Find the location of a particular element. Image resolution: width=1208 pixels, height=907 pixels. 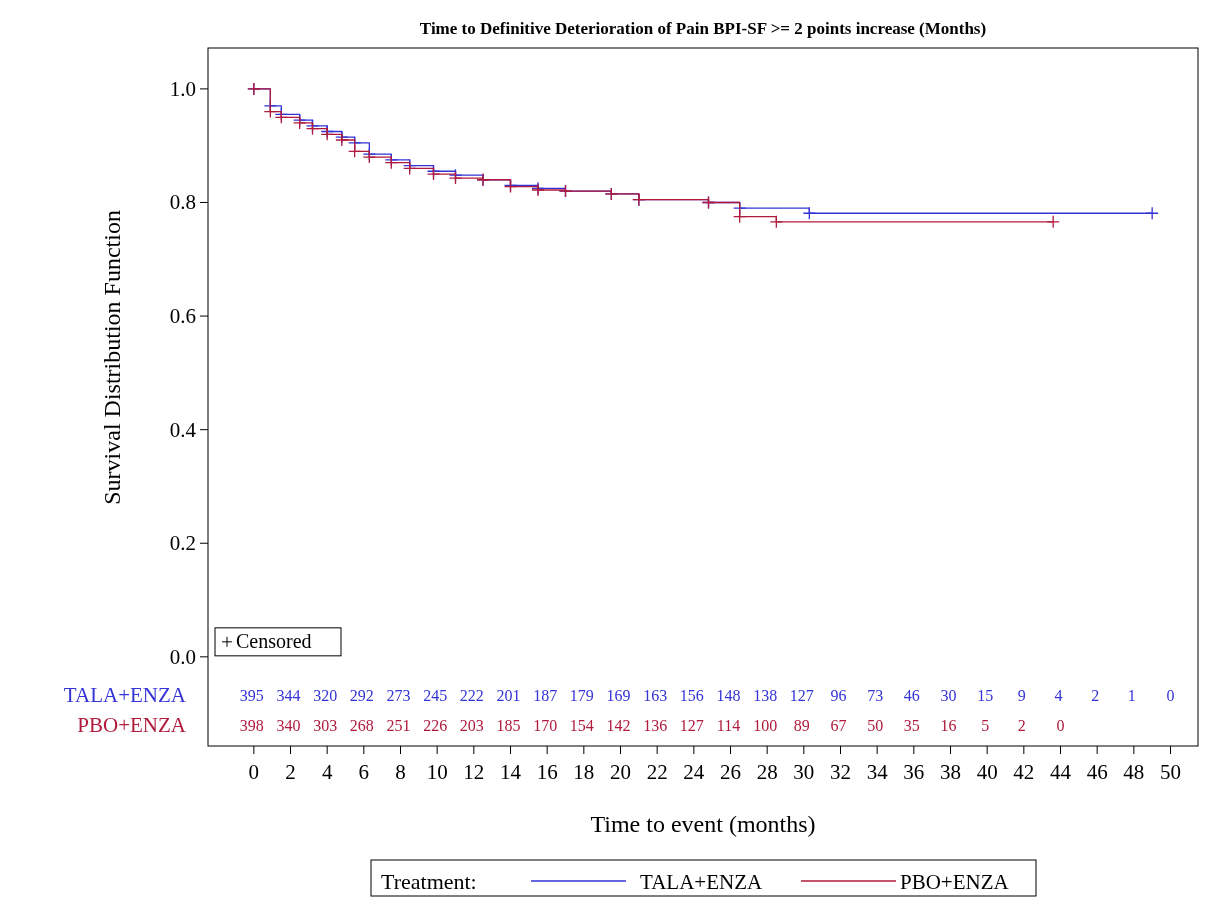

x-tick-label: 46 is located at coordinates (1097, 772).